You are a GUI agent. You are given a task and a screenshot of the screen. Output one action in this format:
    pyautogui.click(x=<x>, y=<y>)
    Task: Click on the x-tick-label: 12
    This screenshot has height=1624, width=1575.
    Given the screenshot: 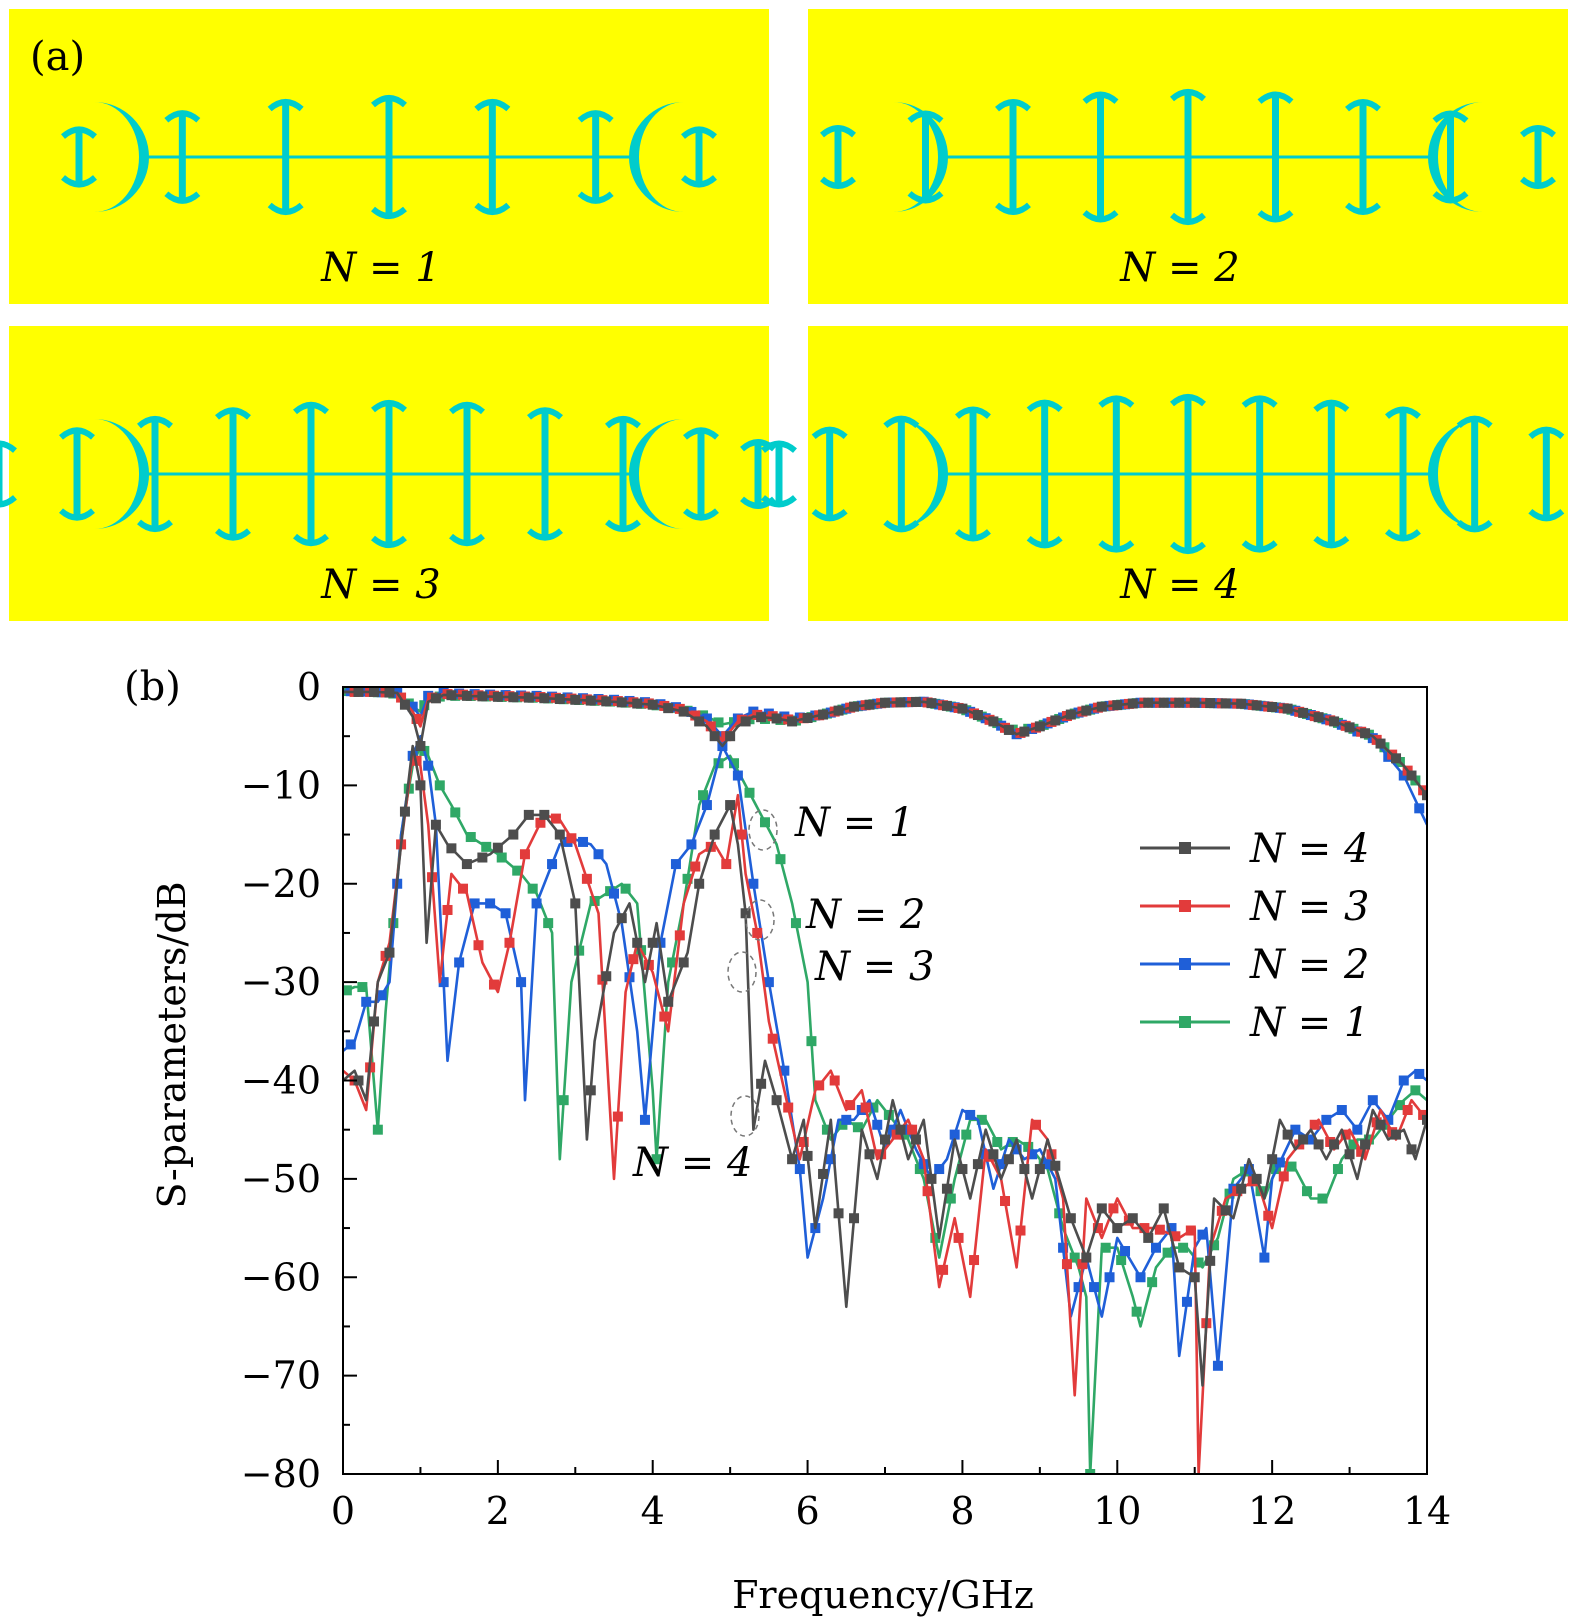 What is the action you would take?
    pyautogui.click(x=1272, y=1511)
    